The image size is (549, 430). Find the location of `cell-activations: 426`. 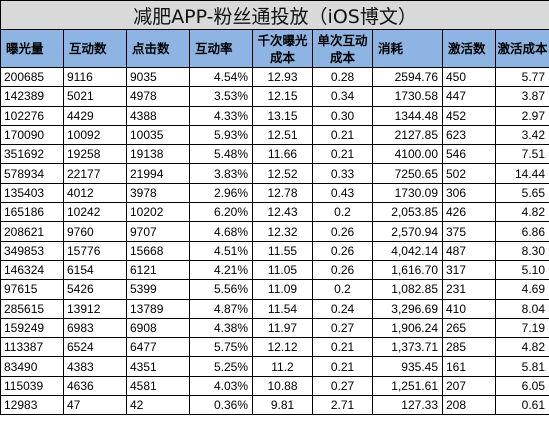

cell-activations: 426 is located at coordinates (469, 212).